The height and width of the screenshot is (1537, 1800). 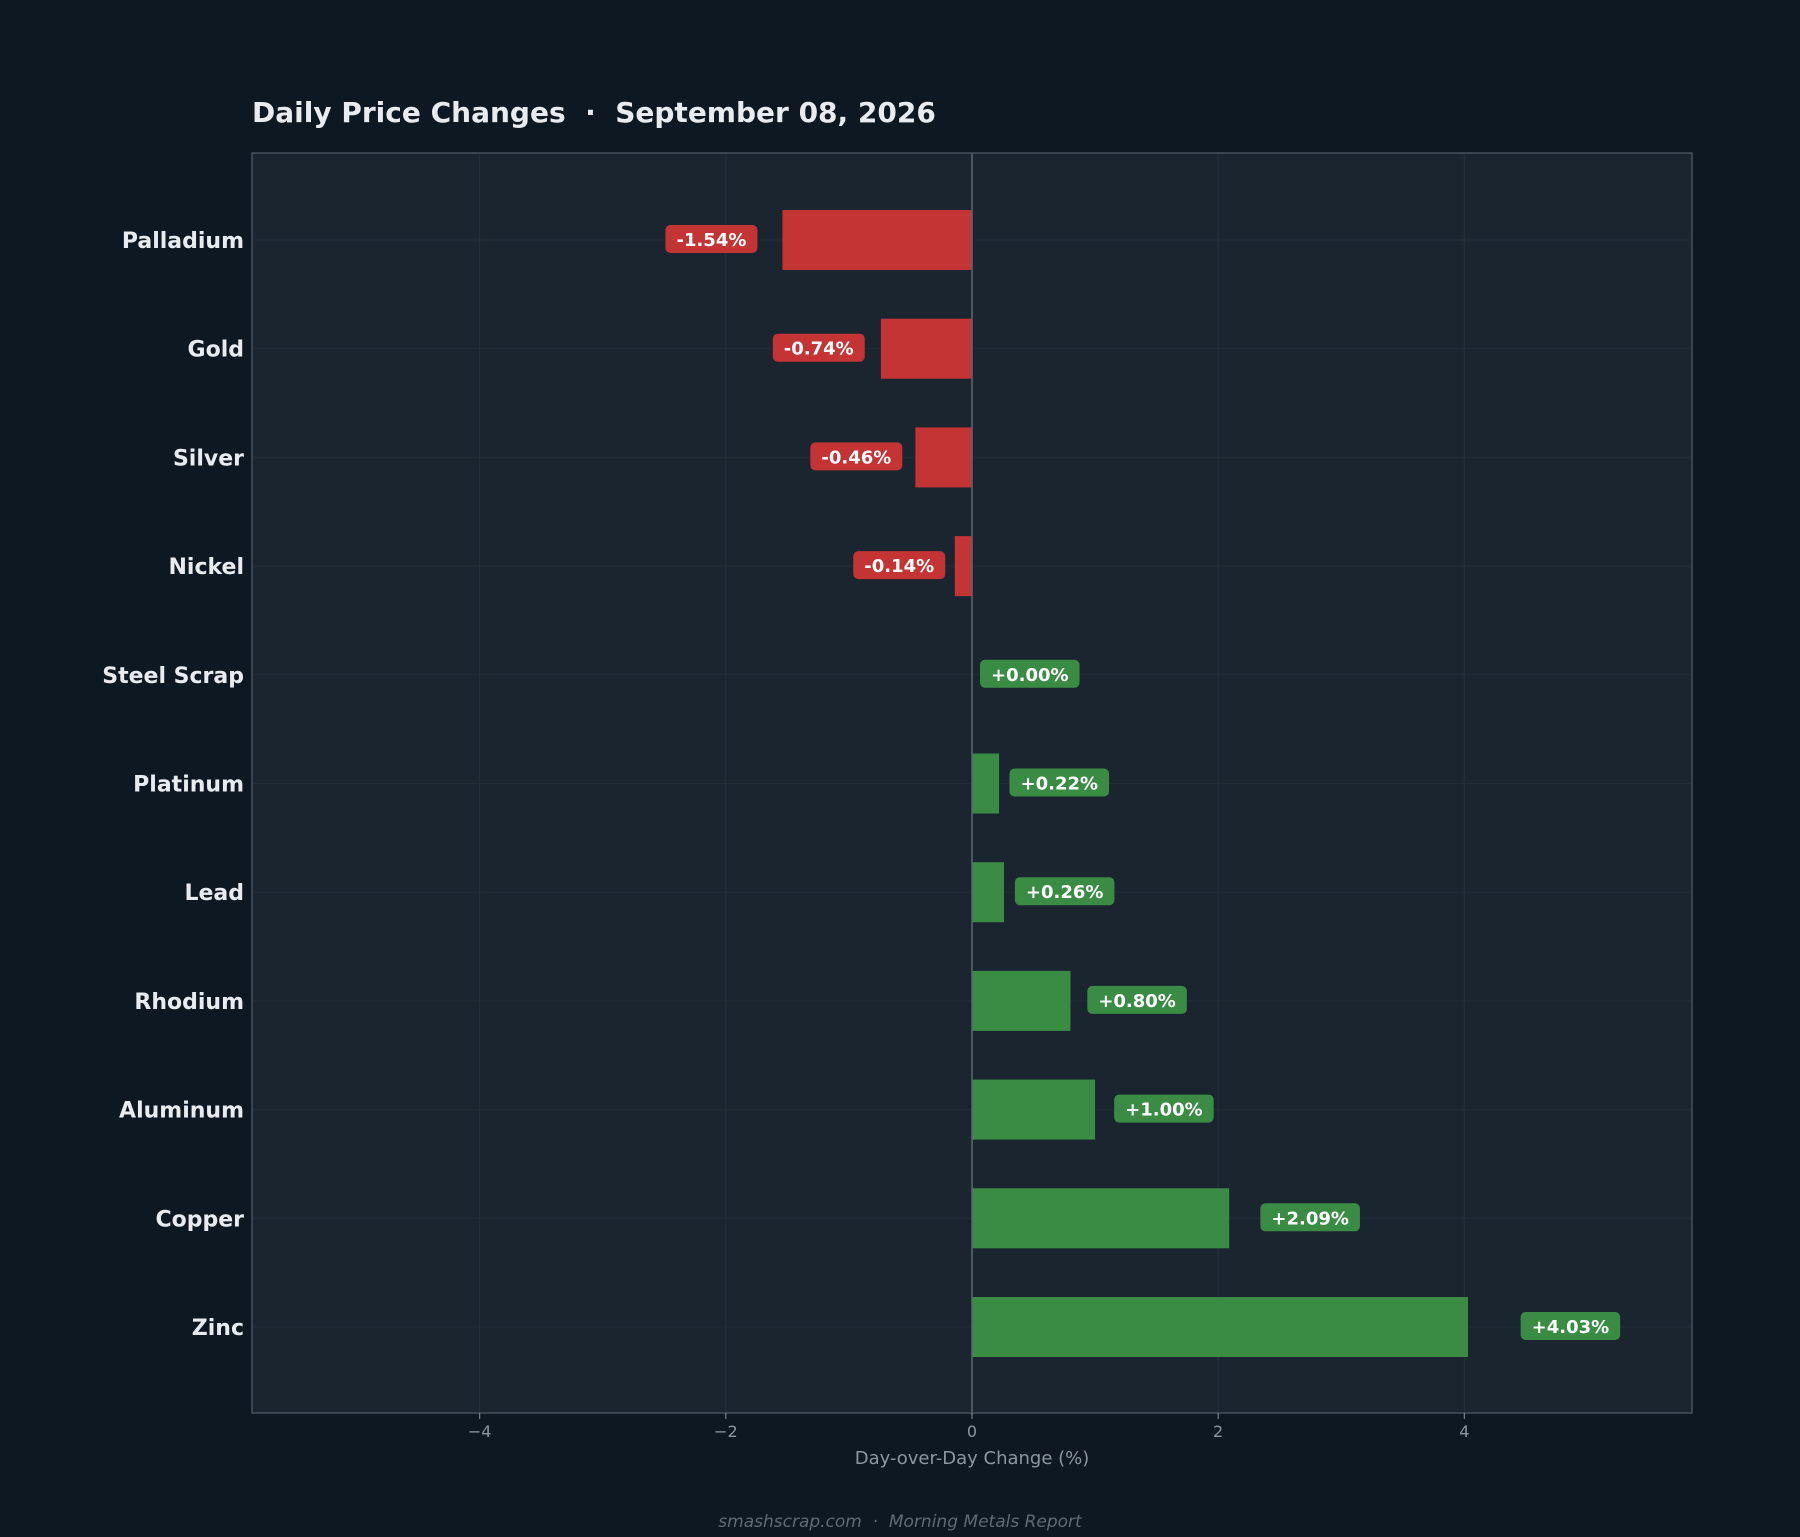 What do you see at coordinates (926, 348) in the screenshot?
I see `bar-gold` at bounding box center [926, 348].